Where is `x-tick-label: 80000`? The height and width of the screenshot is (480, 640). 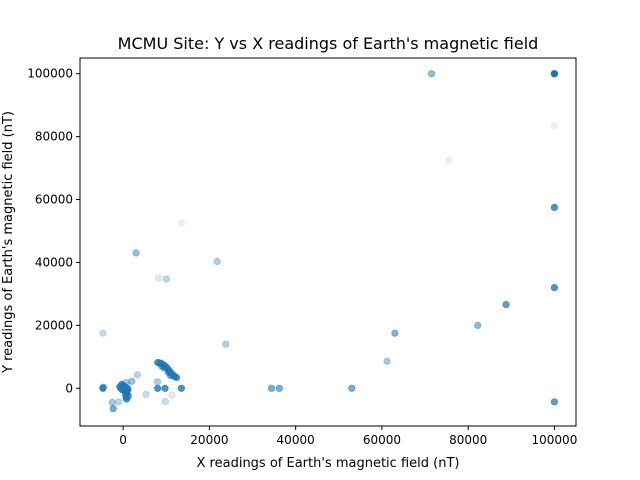 x-tick-label: 80000 is located at coordinates (468, 440).